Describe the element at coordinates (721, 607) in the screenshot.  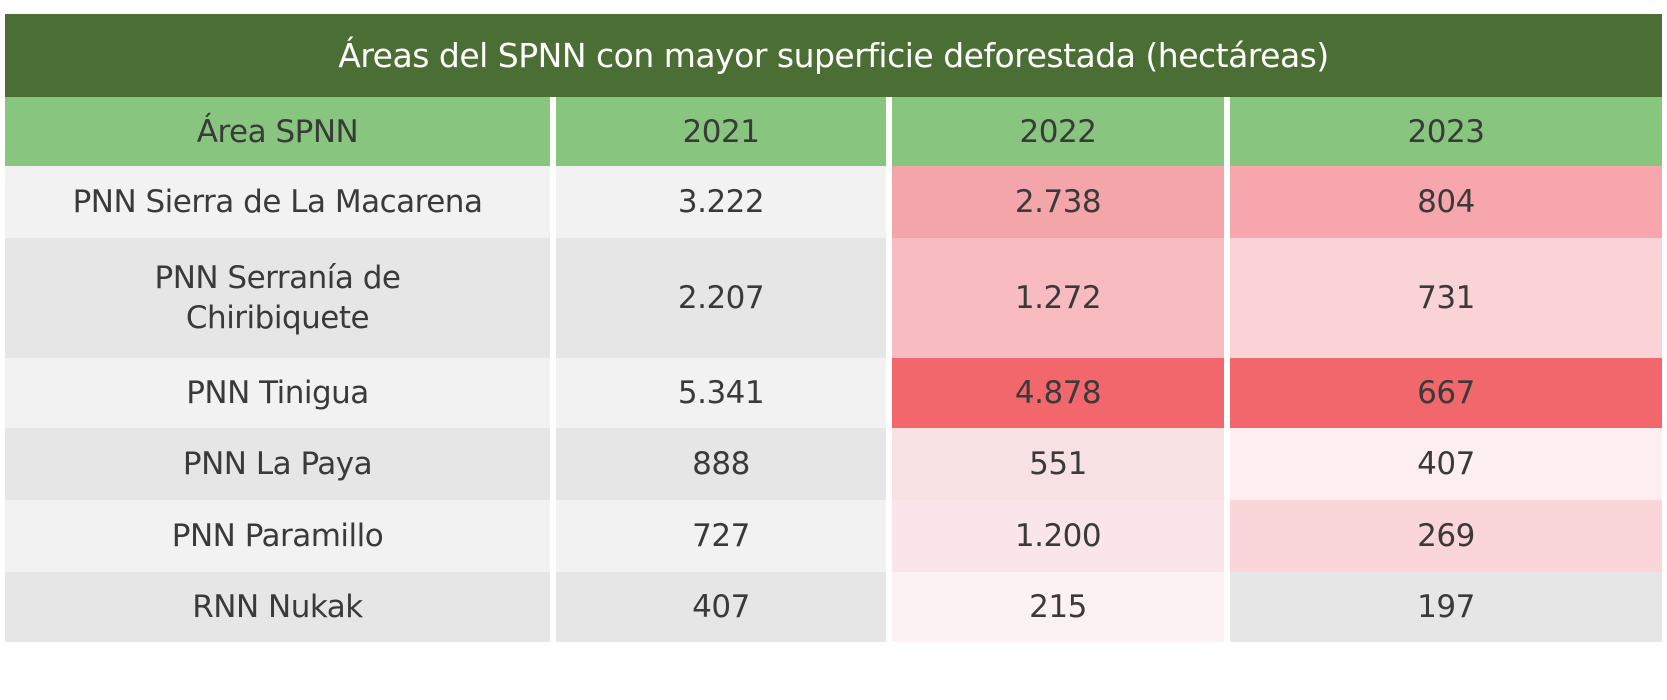
I see `cell-2021: 407` at that location.